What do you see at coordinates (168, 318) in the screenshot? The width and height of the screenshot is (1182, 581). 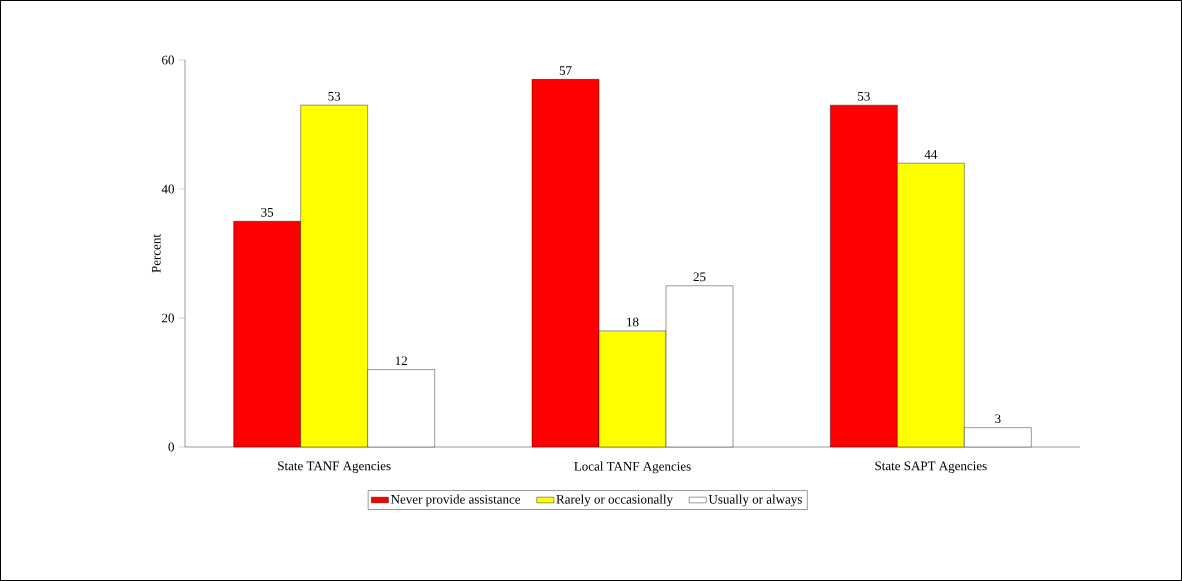 I see `y-tick-label: 20` at bounding box center [168, 318].